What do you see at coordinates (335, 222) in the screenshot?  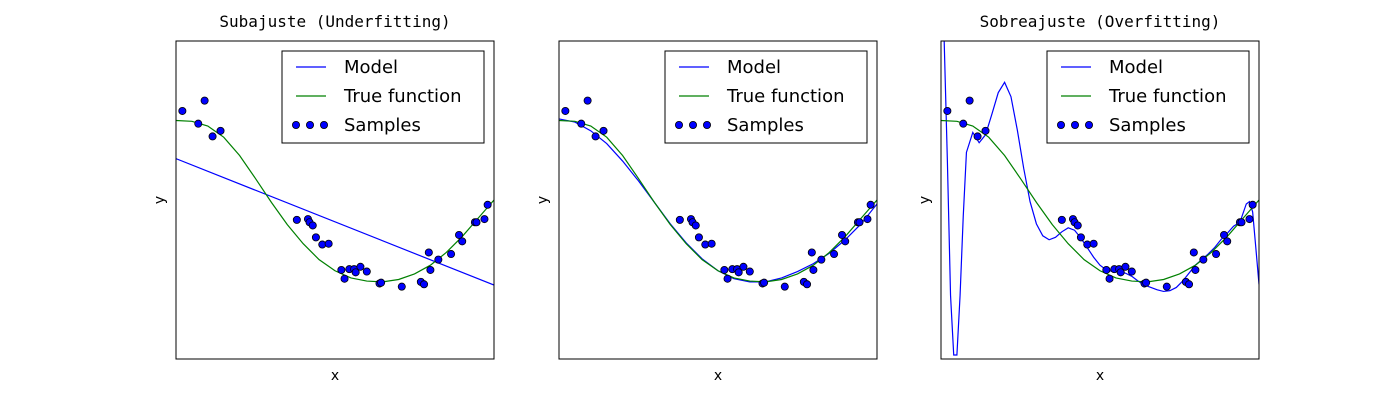 I see `model-line` at bounding box center [335, 222].